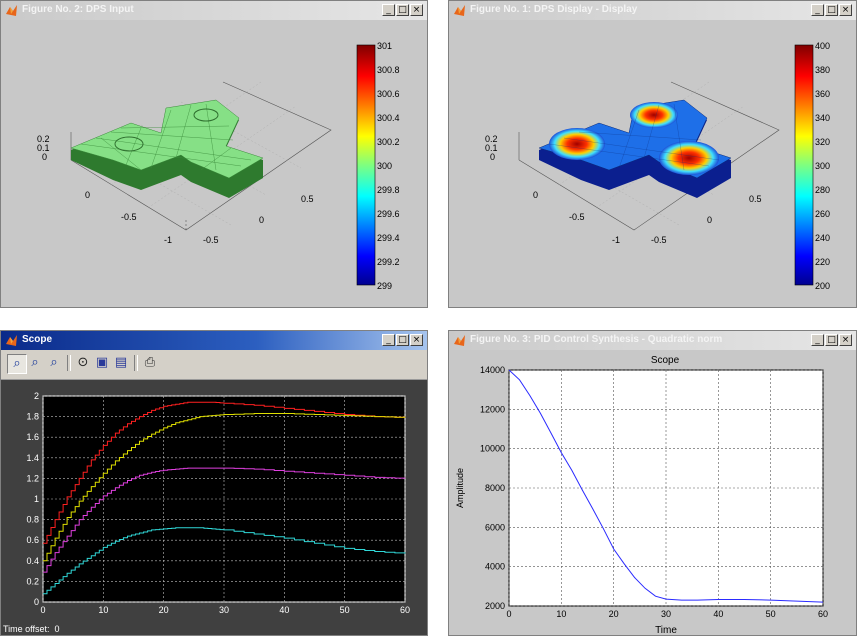 This screenshot has width=857, height=636. What do you see at coordinates (388, 118) in the screenshot?
I see `colorbar-tick: 300.4` at bounding box center [388, 118].